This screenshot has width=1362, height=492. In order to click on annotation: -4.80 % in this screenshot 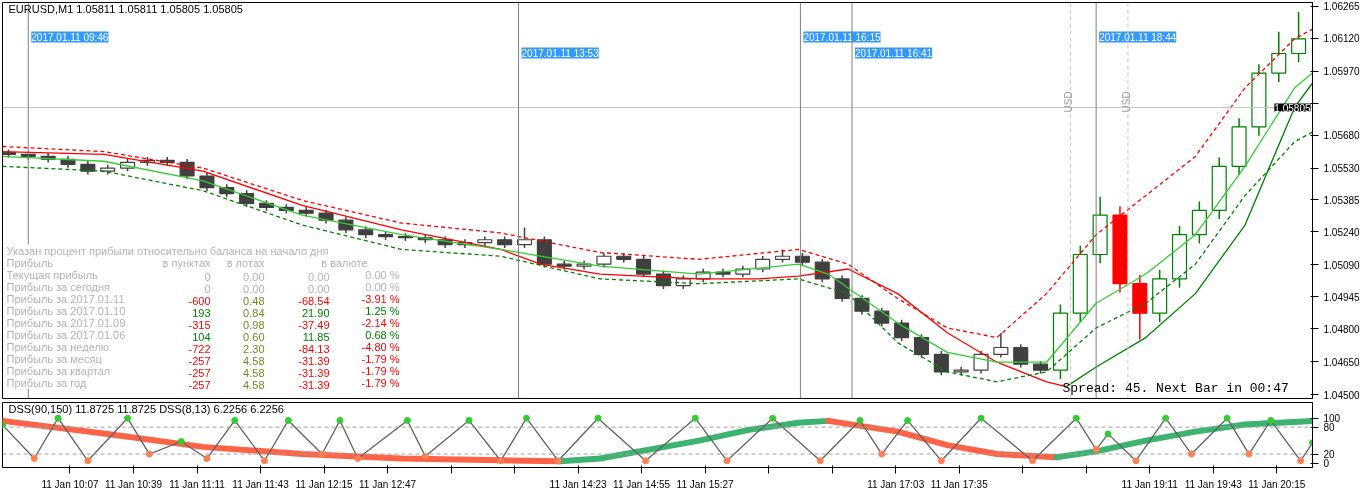, I will do `click(380, 346)`.